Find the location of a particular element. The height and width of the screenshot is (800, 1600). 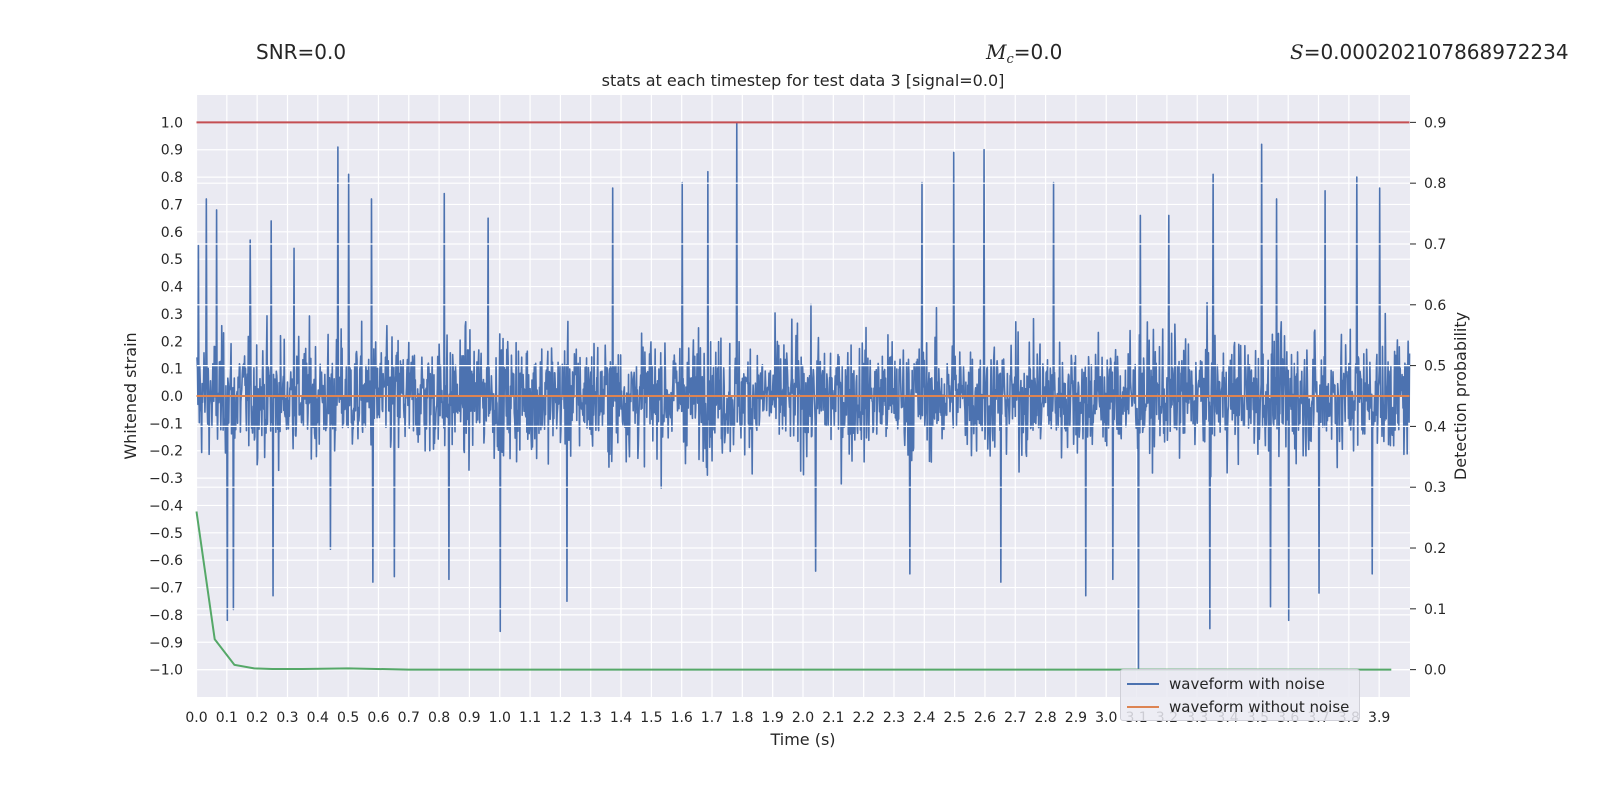

y-left-tick-label: −0.3 is located at coordinates (166, 479).